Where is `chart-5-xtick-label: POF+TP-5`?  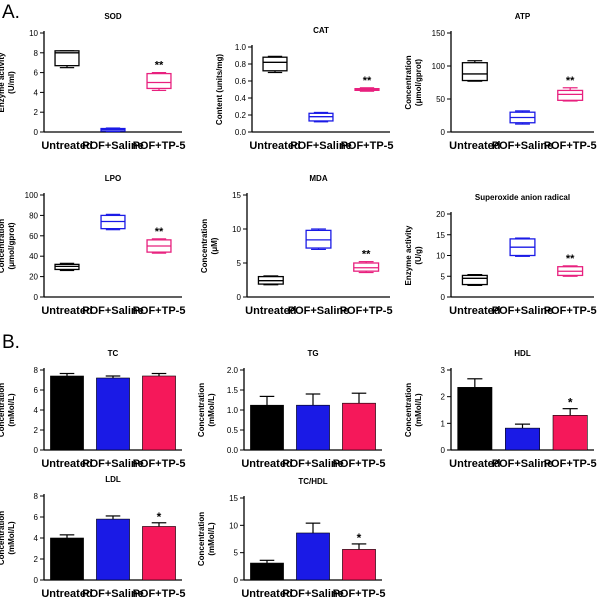 chart-5-xtick-label: POF+TP-5 is located at coordinates (570, 311).